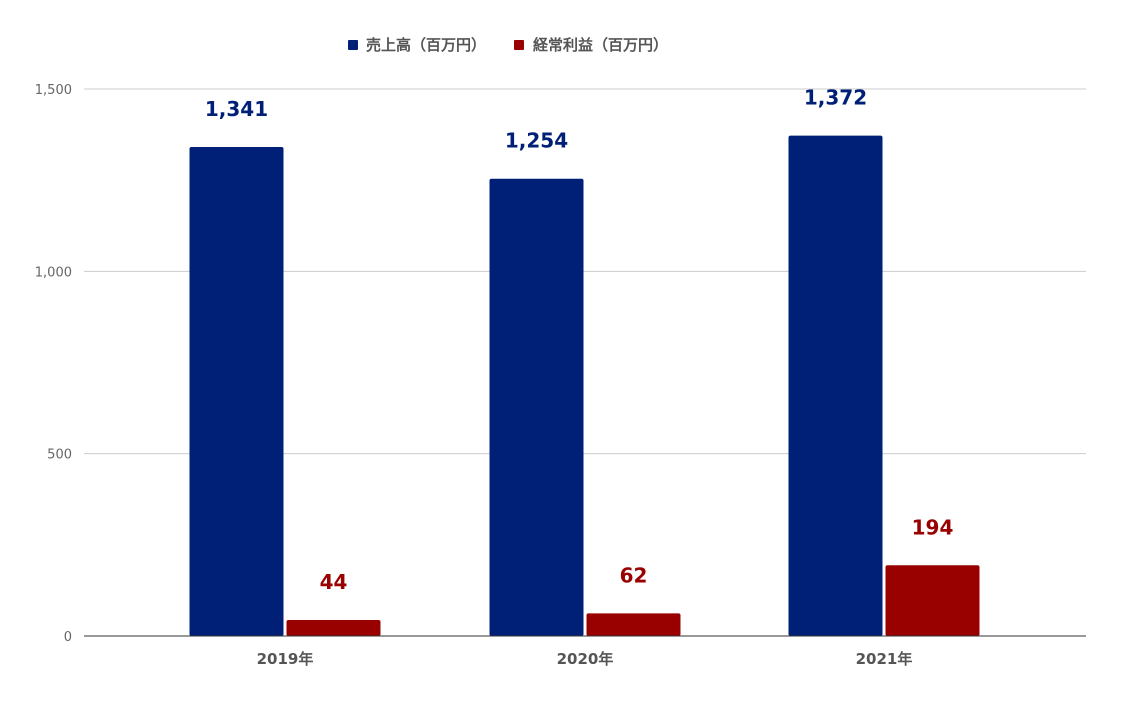 Image resolution: width=1122 pixels, height=703 pixels. I want to click on legend-label-sales: 売上高（百万円）, so click(426, 45).